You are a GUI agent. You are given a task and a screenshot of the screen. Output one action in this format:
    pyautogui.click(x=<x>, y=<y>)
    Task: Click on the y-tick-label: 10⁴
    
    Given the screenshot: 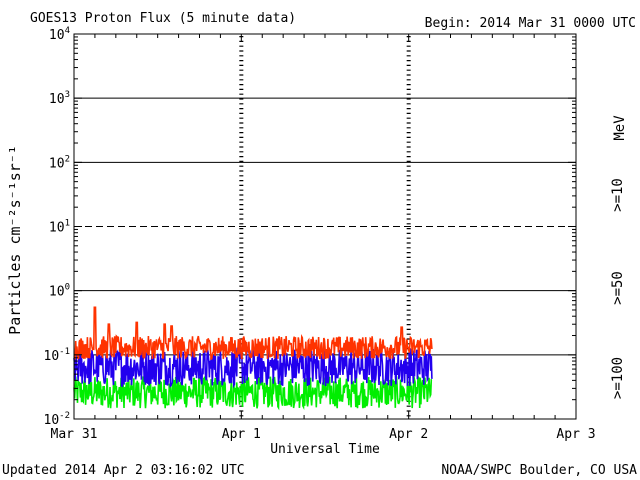 What is the action you would take?
    pyautogui.click(x=59, y=34)
    